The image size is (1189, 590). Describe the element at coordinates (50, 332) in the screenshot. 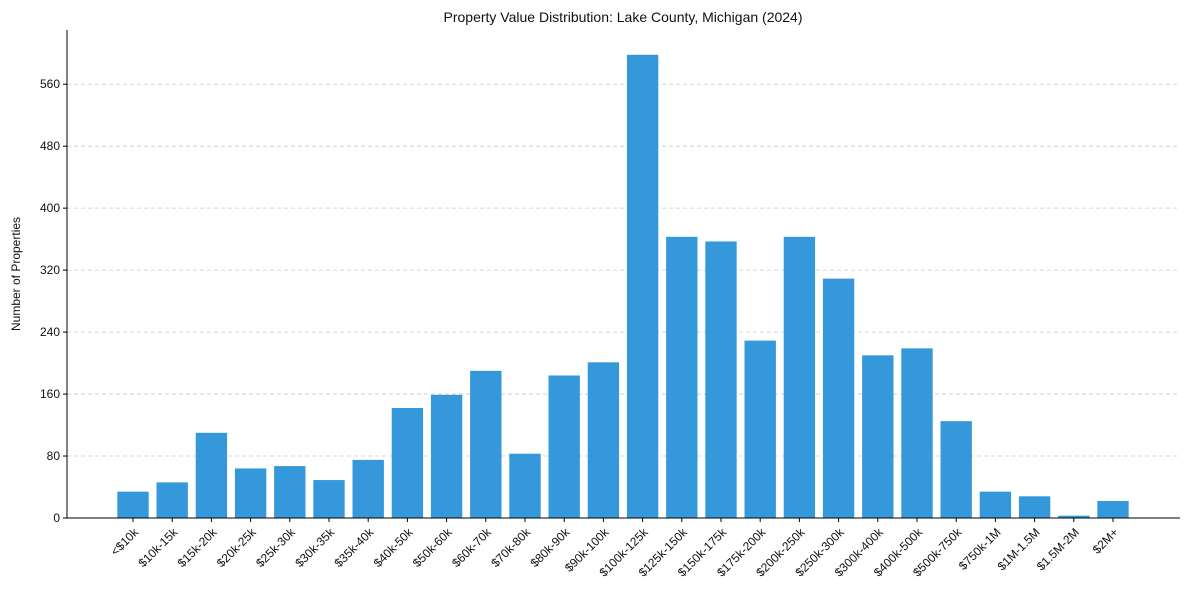

I see `y-tick-label-240: 240` at that location.